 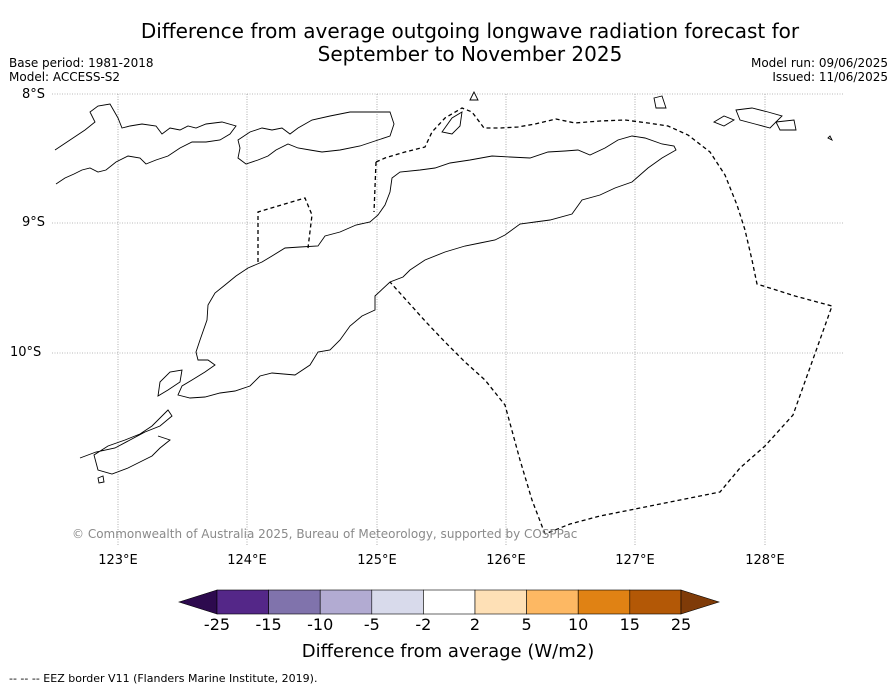 I want to click on colorbar-tick: -10, so click(x=320, y=624).